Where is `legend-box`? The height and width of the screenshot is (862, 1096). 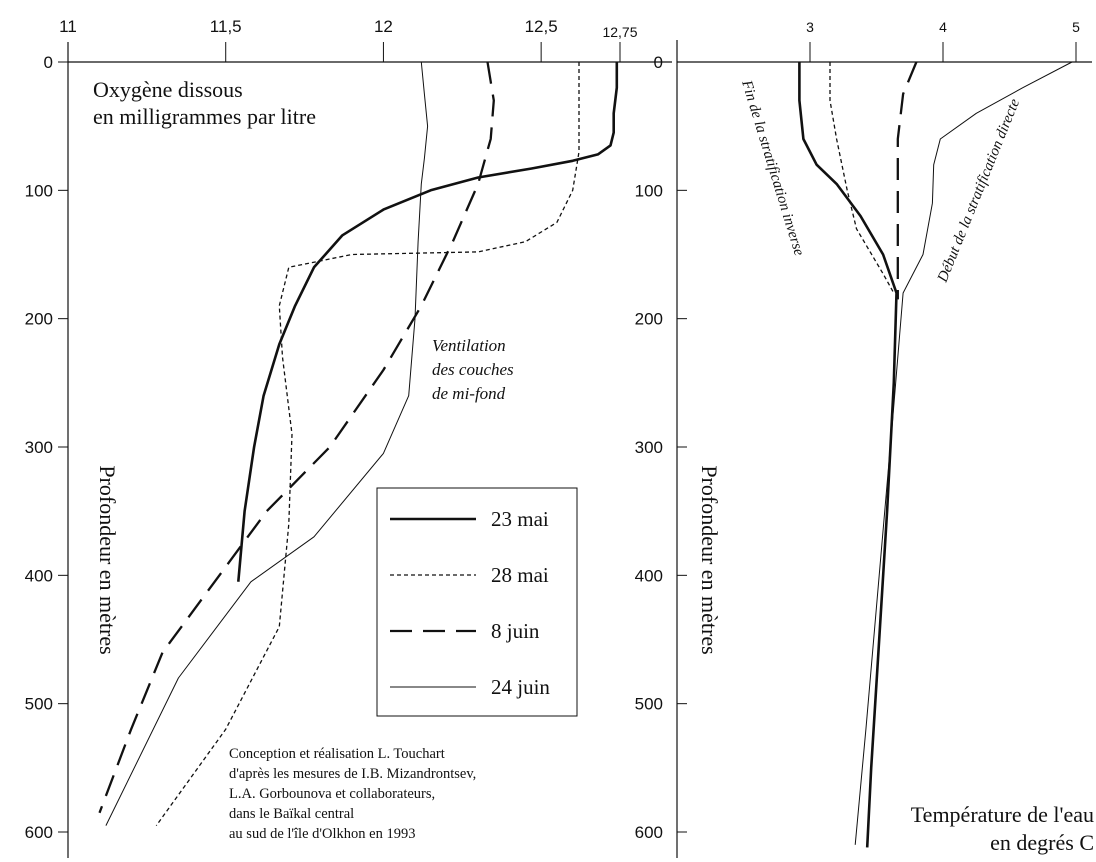 legend-box is located at coordinates (477, 602).